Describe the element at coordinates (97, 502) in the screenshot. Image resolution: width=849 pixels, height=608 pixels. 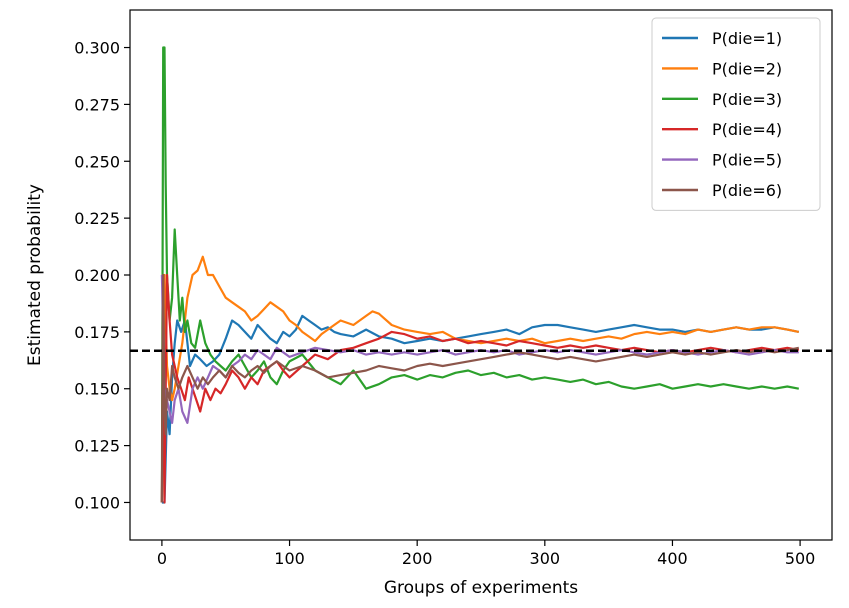
I see `y-tick-label: 0.100` at that location.